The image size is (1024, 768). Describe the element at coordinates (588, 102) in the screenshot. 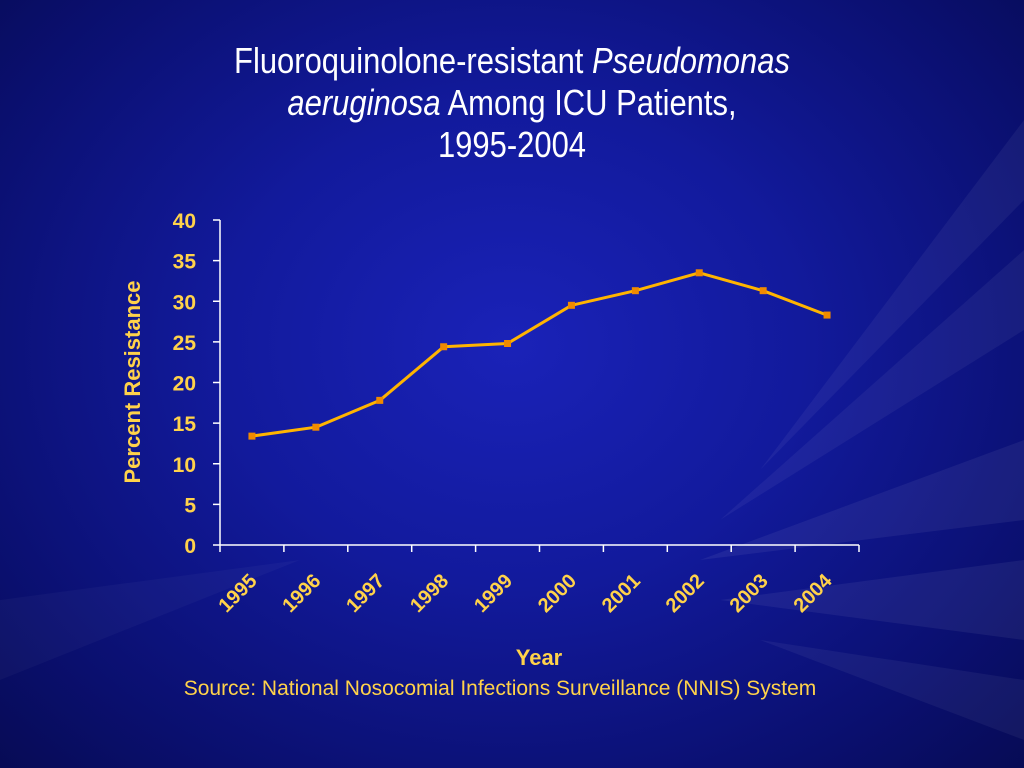

I see `title-line-2-plain: Among ICU Patients,` at that location.